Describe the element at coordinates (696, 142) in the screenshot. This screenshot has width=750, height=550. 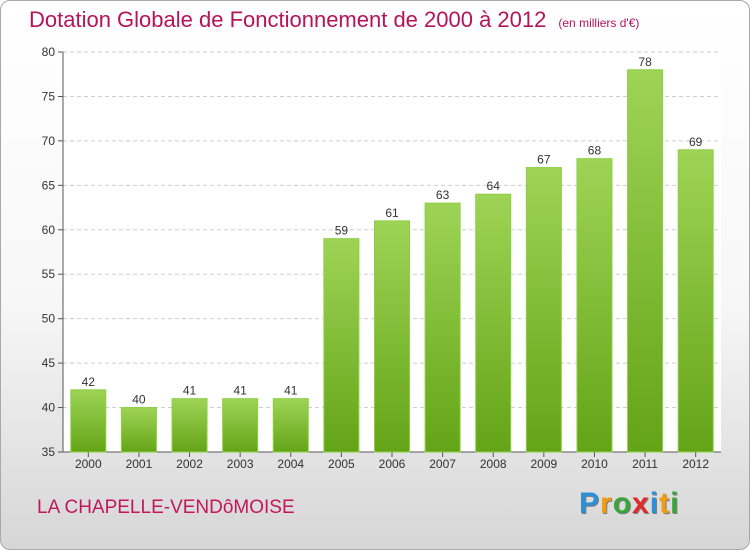
I see `bar-value-label-2012: 69` at that location.